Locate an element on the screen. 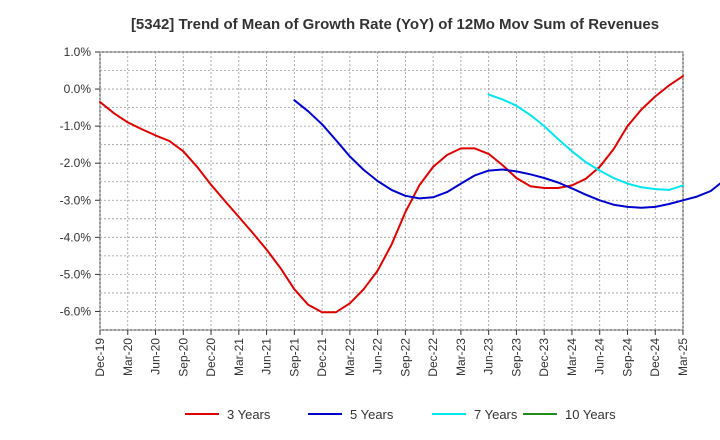 The width and height of the screenshot is (720, 440). x-tick-label: Mar-25 is located at coordinates (683, 357).